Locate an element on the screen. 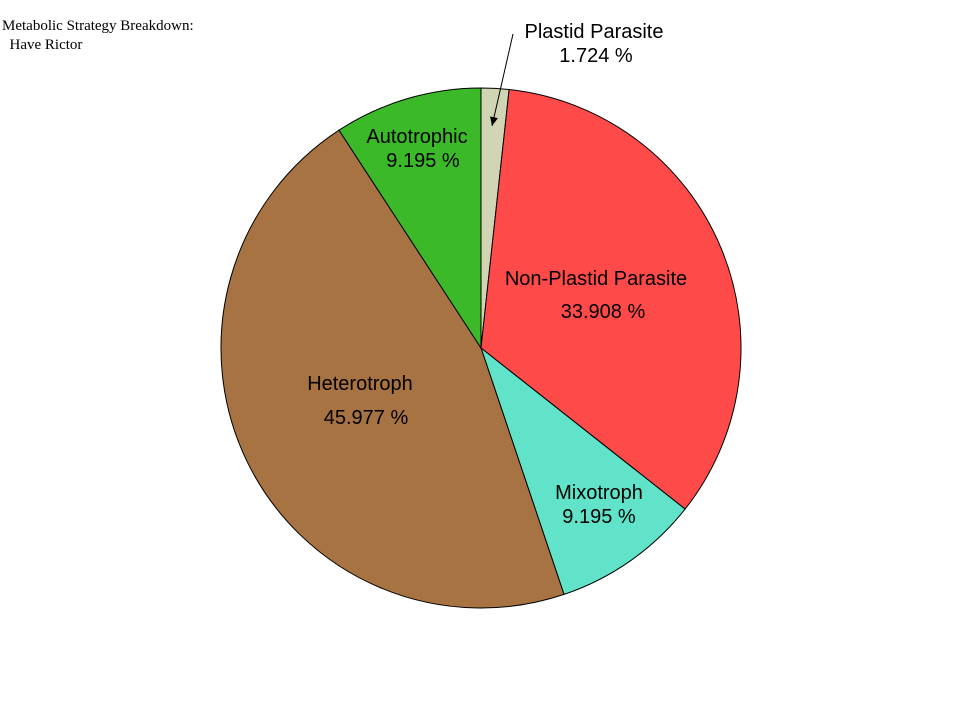 This screenshot has height=720, width=960. chart-title-line-2: Have Rictor is located at coordinates (42, 45).